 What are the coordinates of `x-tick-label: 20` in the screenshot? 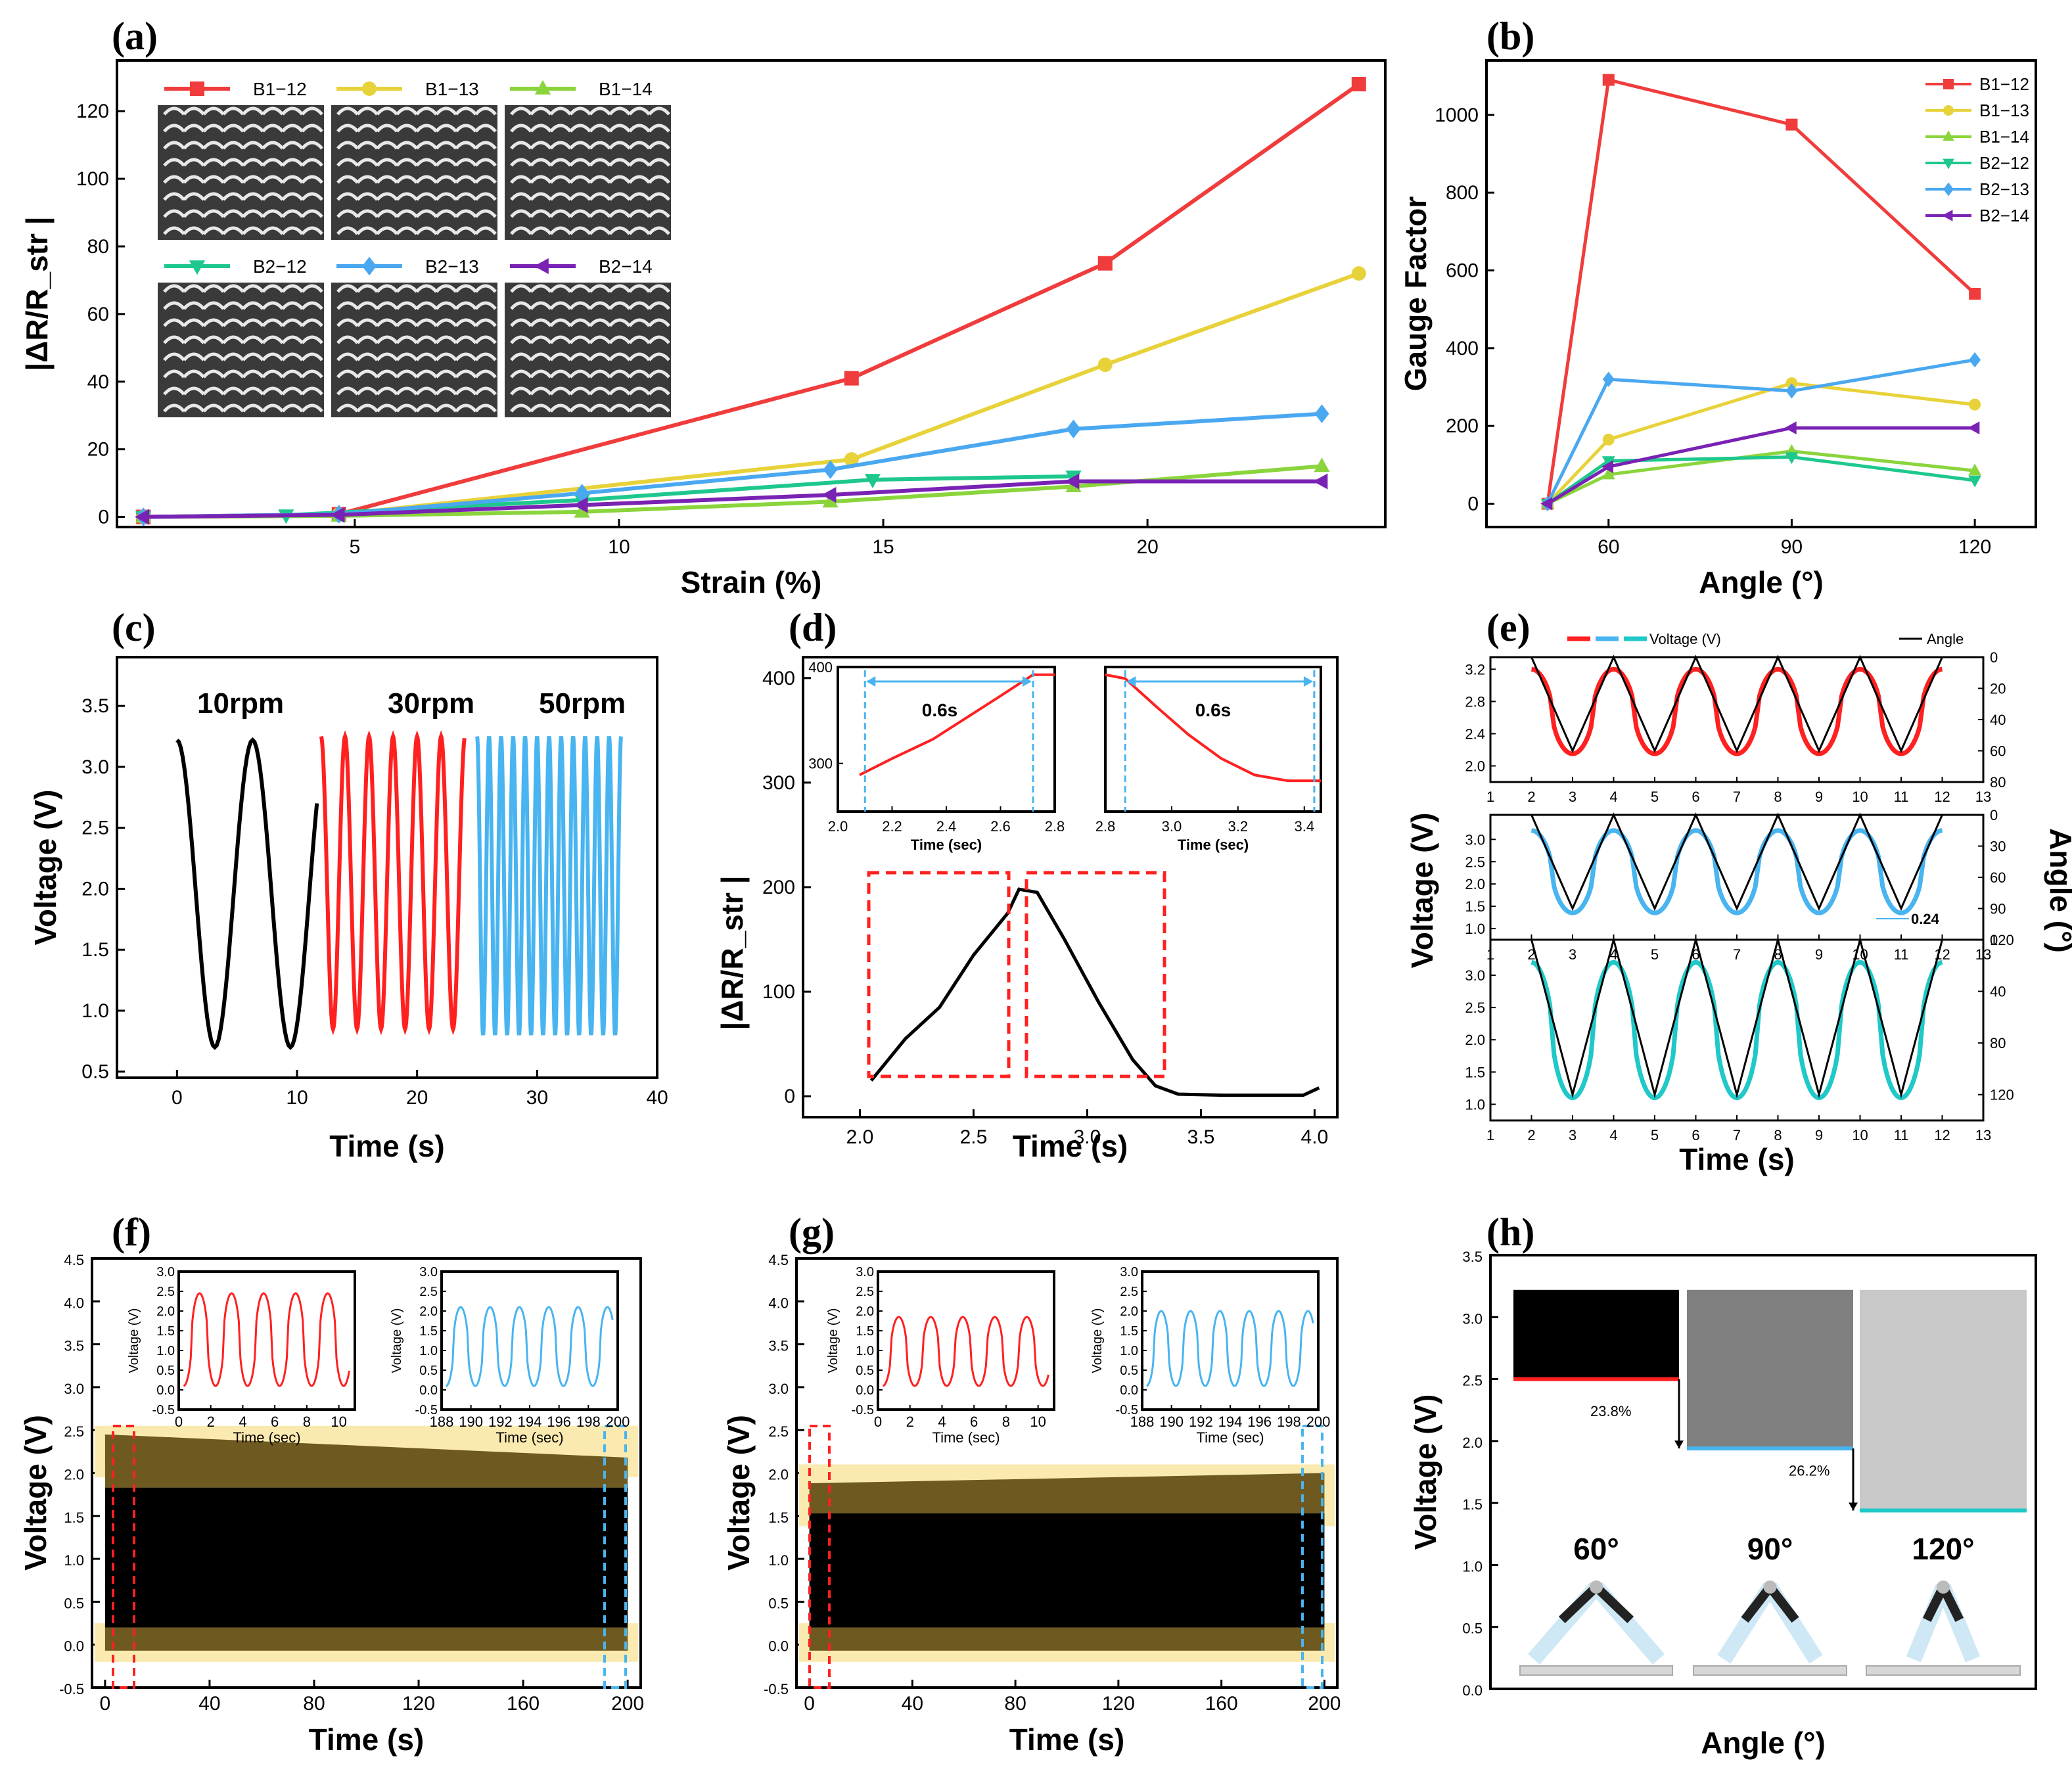 It's located at (1147, 547).